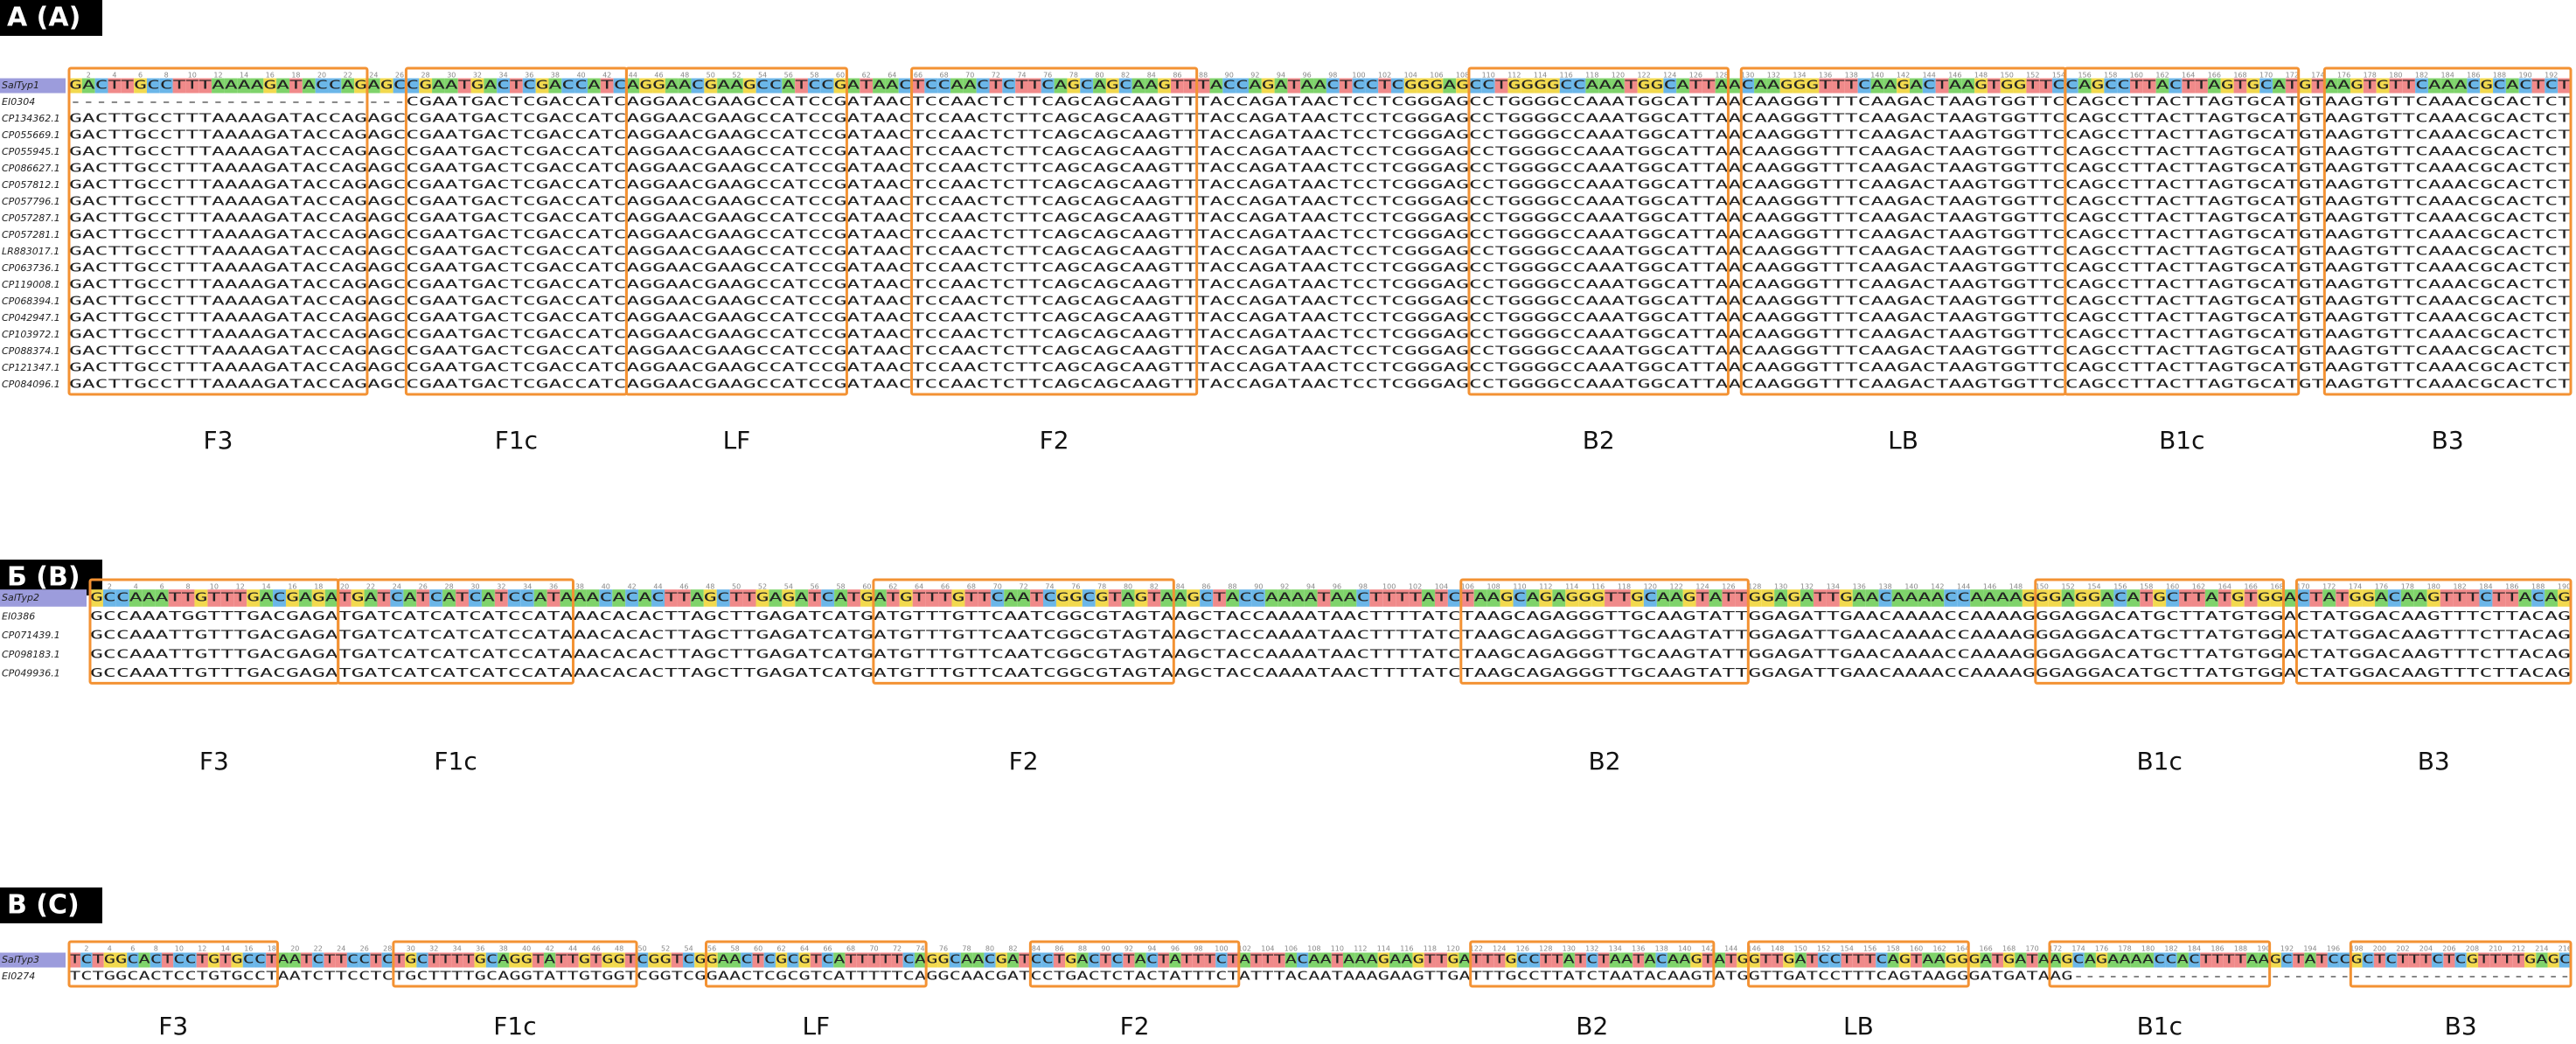  I want to click on position-number: 78, so click(966, 949).